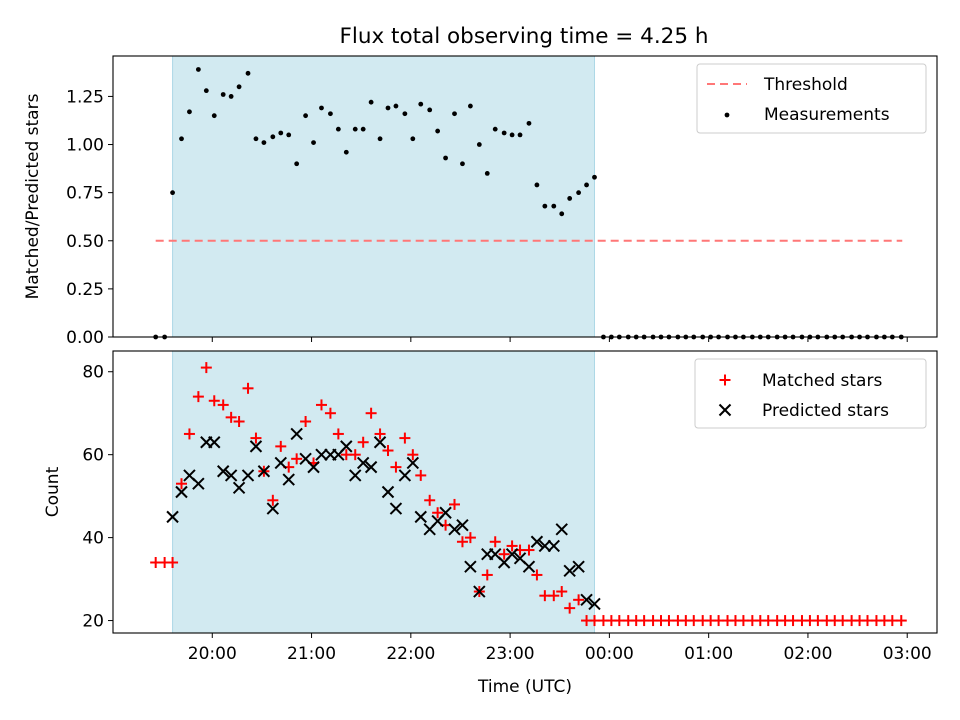  What do you see at coordinates (89, 217) in the screenshot?
I see `ratio-y-axis: 0.00 0.25 0.50 0.75 1.00 1.25` at bounding box center [89, 217].